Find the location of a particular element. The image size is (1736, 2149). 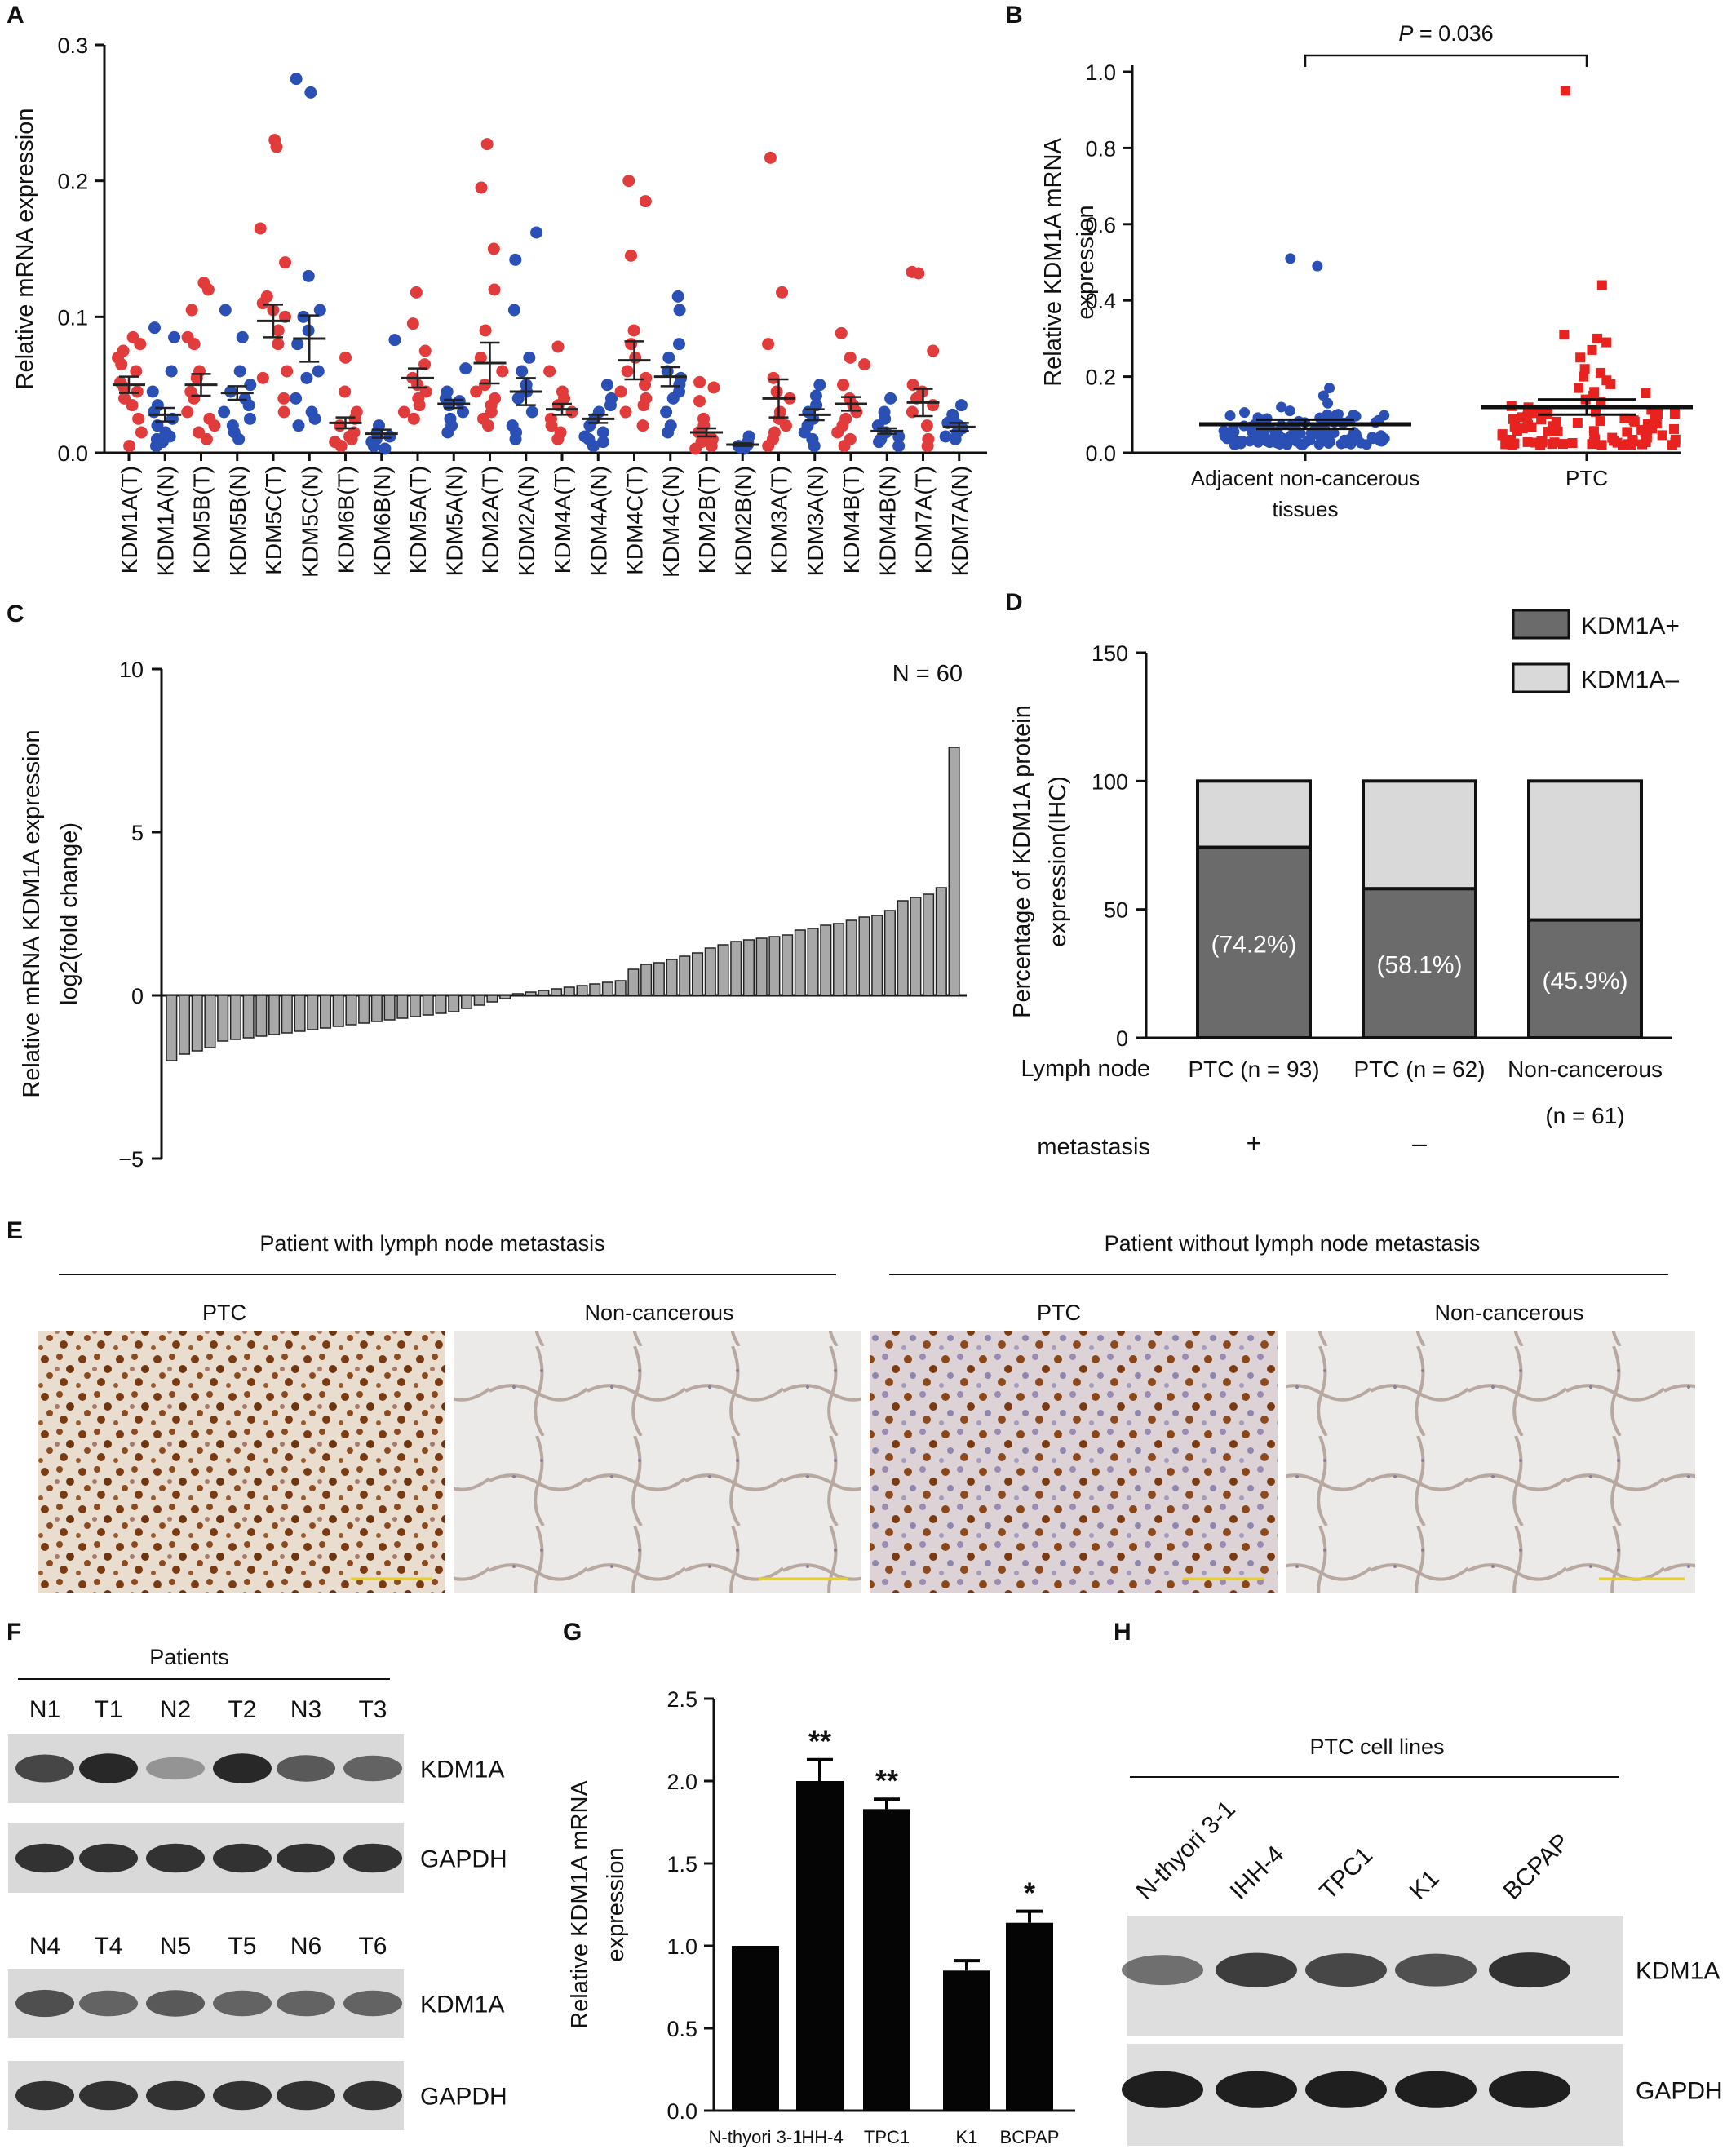

c-annotation: N = 60 is located at coordinates (927, 674).